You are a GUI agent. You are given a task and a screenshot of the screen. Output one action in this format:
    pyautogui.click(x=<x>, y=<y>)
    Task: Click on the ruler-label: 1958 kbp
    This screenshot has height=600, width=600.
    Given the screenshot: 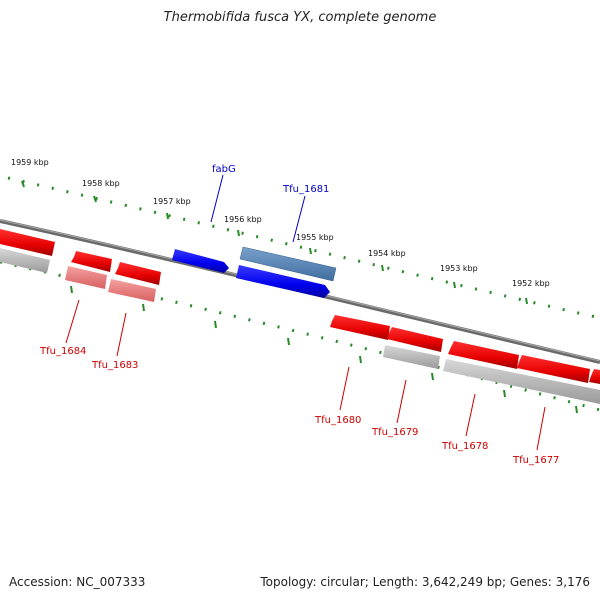 What is the action you would take?
    pyautogui.click(x=101, y=183)
    